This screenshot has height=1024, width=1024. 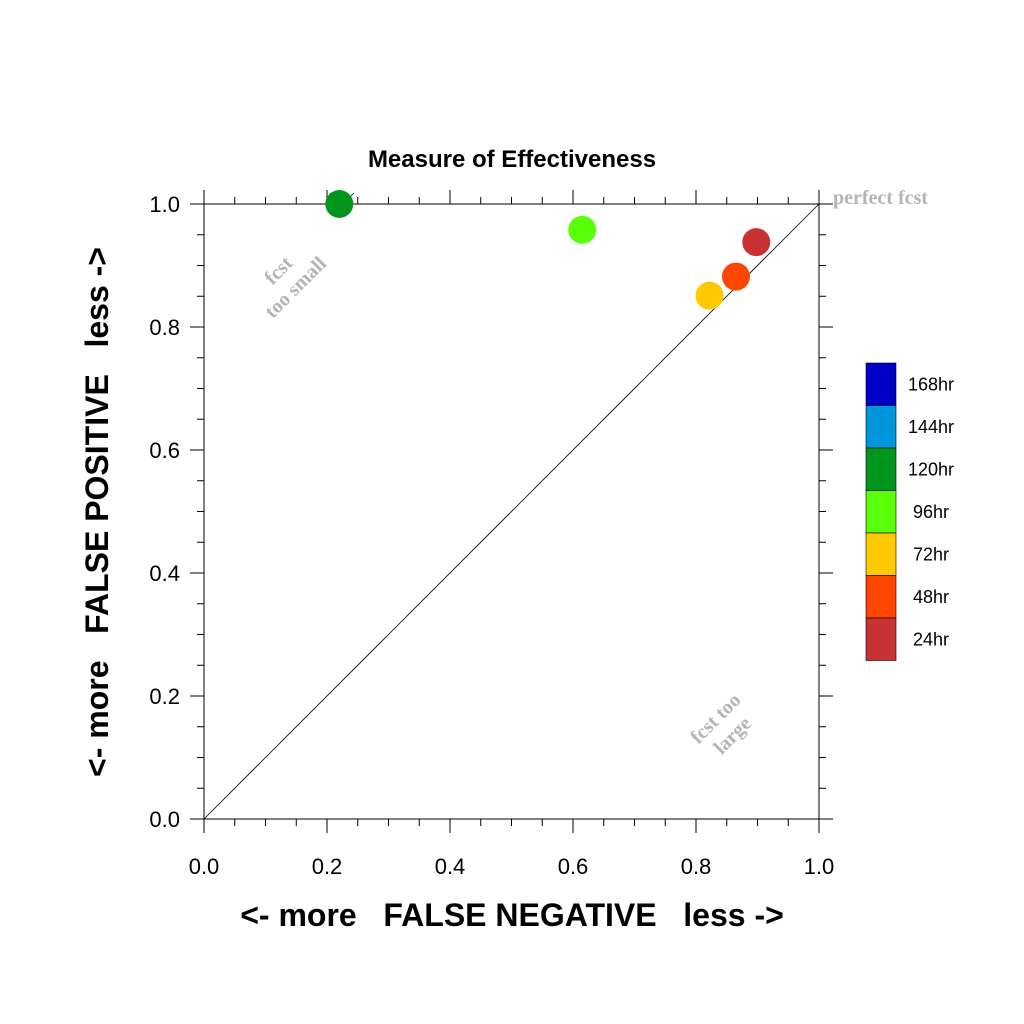 I want to click on legend-swatch-48hr, so click(x=881, y=597).